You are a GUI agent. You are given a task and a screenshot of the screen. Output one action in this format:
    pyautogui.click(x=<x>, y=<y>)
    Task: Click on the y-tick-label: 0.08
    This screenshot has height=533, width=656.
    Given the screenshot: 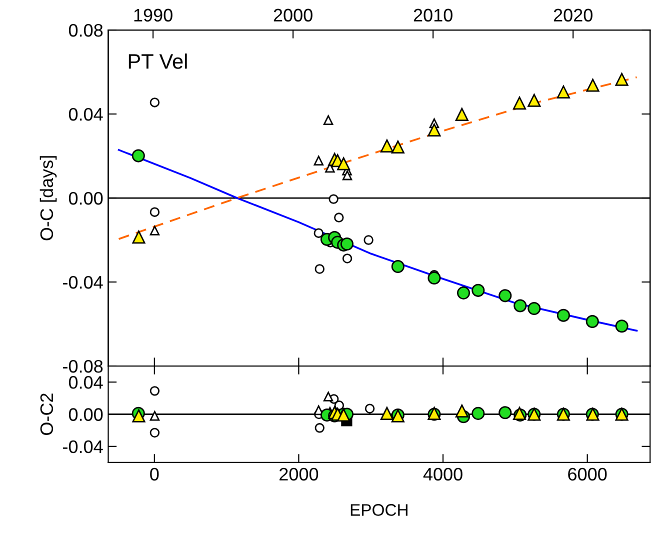 What is the action you would take?
    pyautogui.click(x=85, y=30)
    